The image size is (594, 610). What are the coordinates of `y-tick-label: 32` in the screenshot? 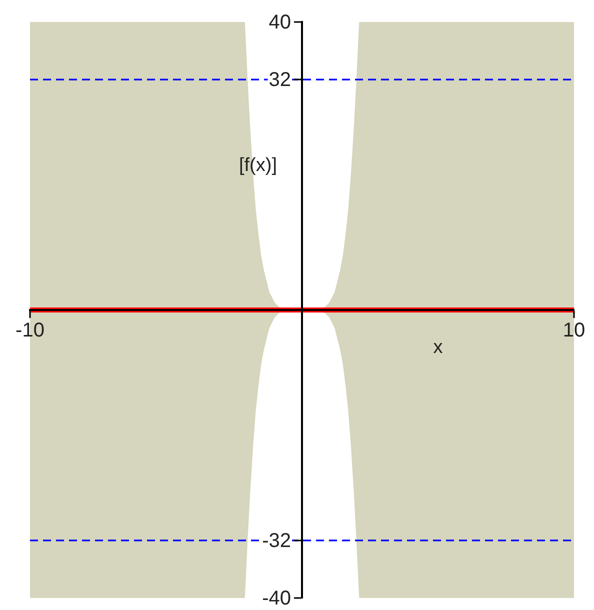 It's located at (279, 80).